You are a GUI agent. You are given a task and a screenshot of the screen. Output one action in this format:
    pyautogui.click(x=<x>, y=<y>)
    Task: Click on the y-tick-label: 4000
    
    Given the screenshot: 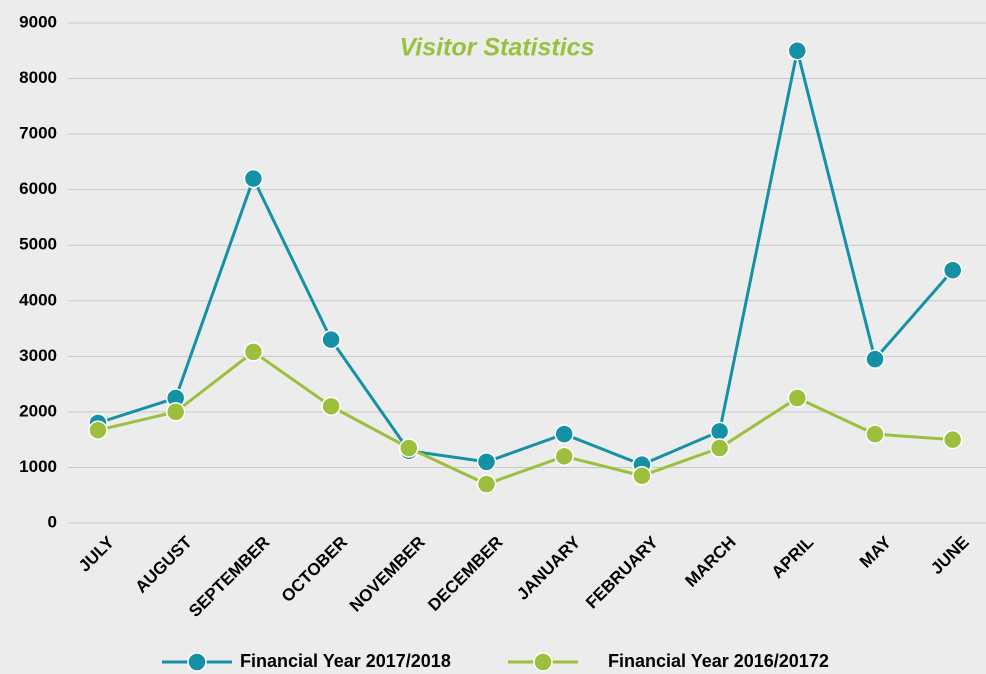 What is the action you would take?
    pyautogui.click(x=38, y=299)
    